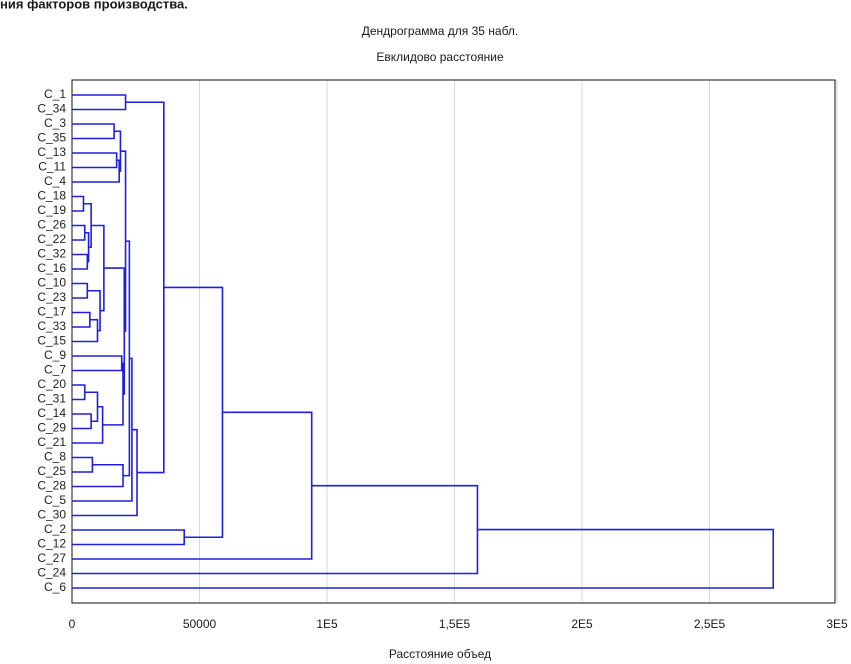 The height and width of the screenshot is (664, 851). What do you see at coordinates (51, 326) in the screenshot?
I see `leaf-label: C_33` at bounding box center [51, 326].